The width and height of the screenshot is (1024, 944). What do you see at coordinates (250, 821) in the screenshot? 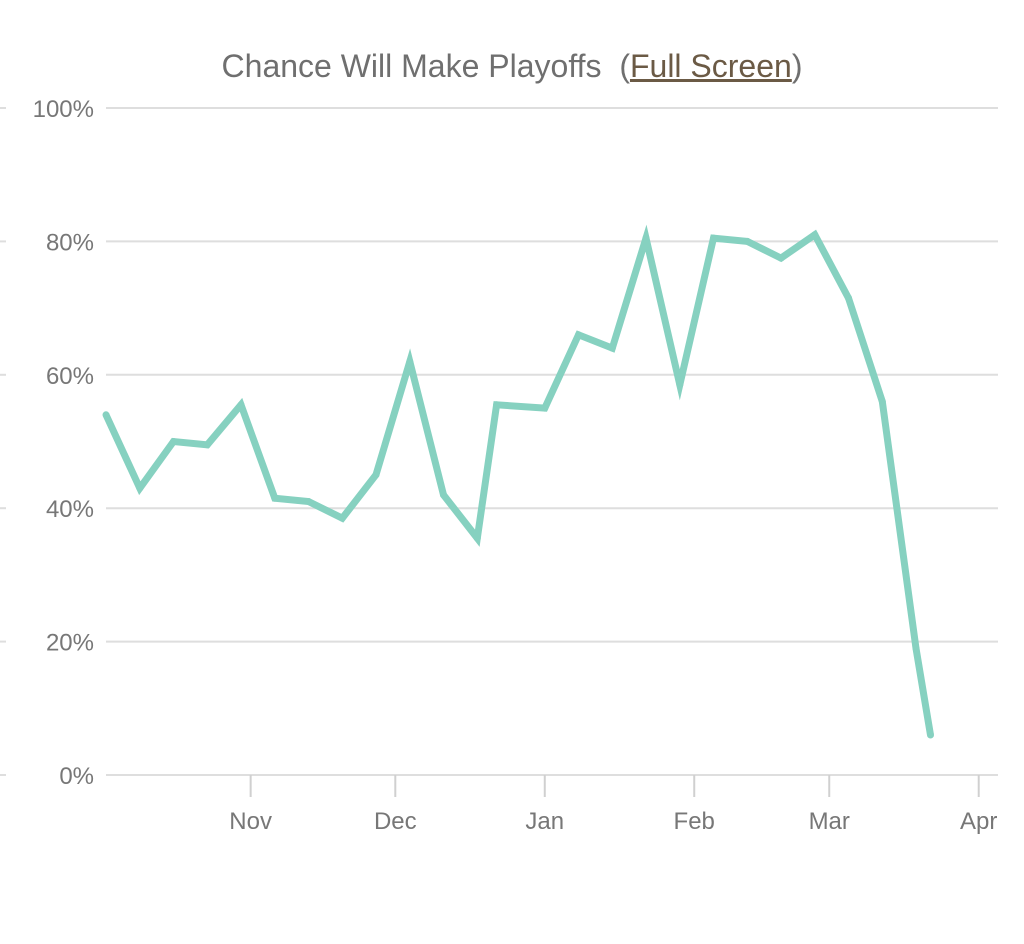
I see `x-tick-label: Nov` at bounding box center [250, 821].